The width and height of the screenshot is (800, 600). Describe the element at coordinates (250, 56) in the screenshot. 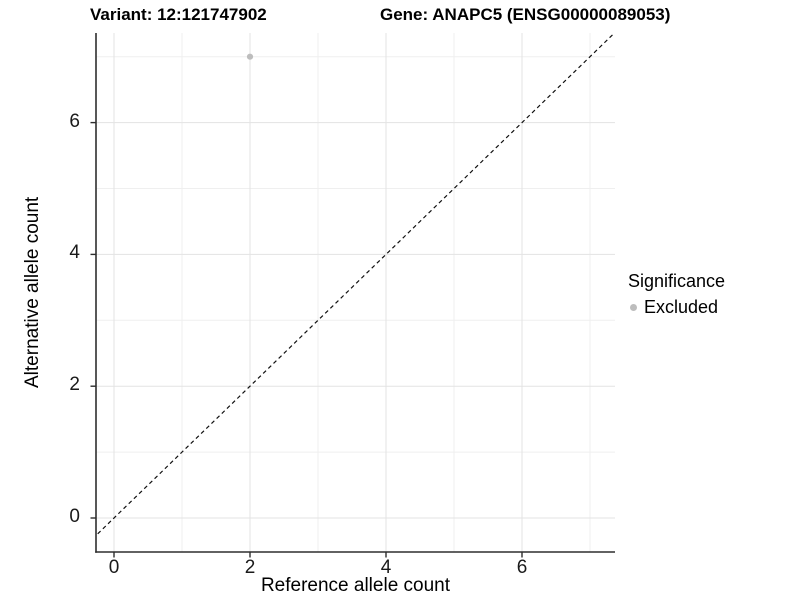

I see `data-point-excluded` at that location.